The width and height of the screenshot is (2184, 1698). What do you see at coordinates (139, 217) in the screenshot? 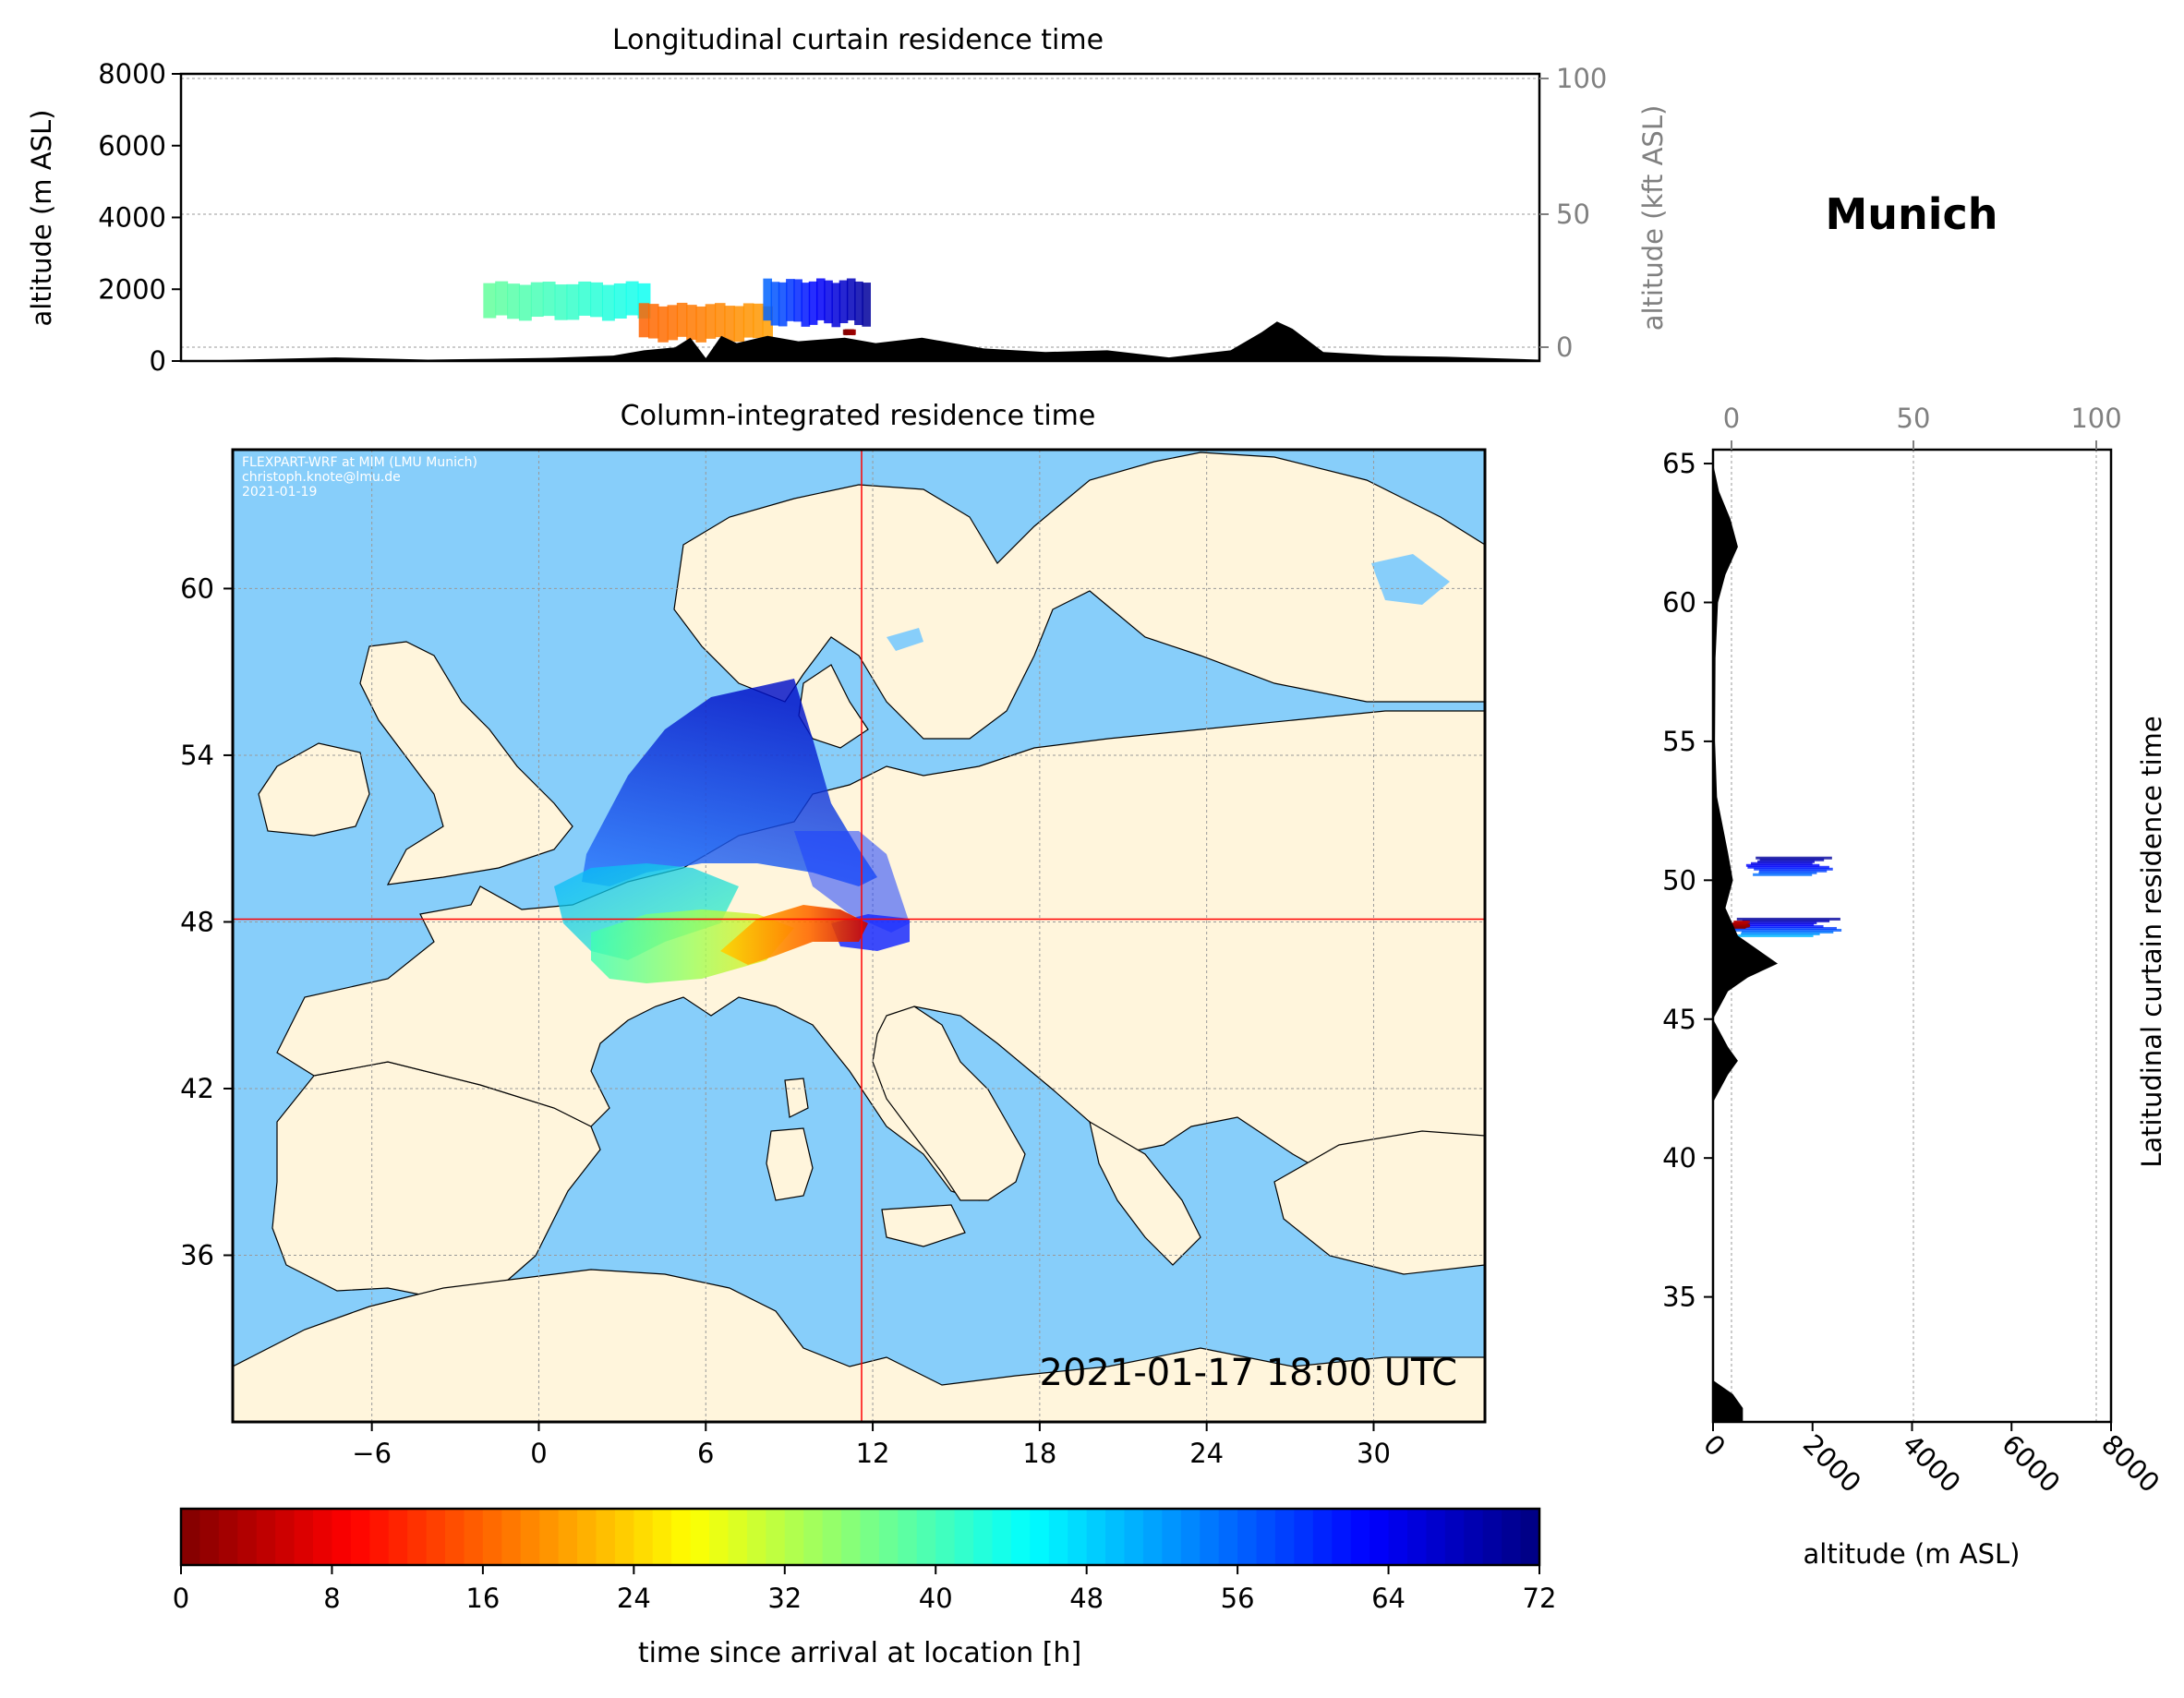
I see `longitudinal-left-ticks: 0 2000 4000 6000 8000` at bounding box center [139, 217].